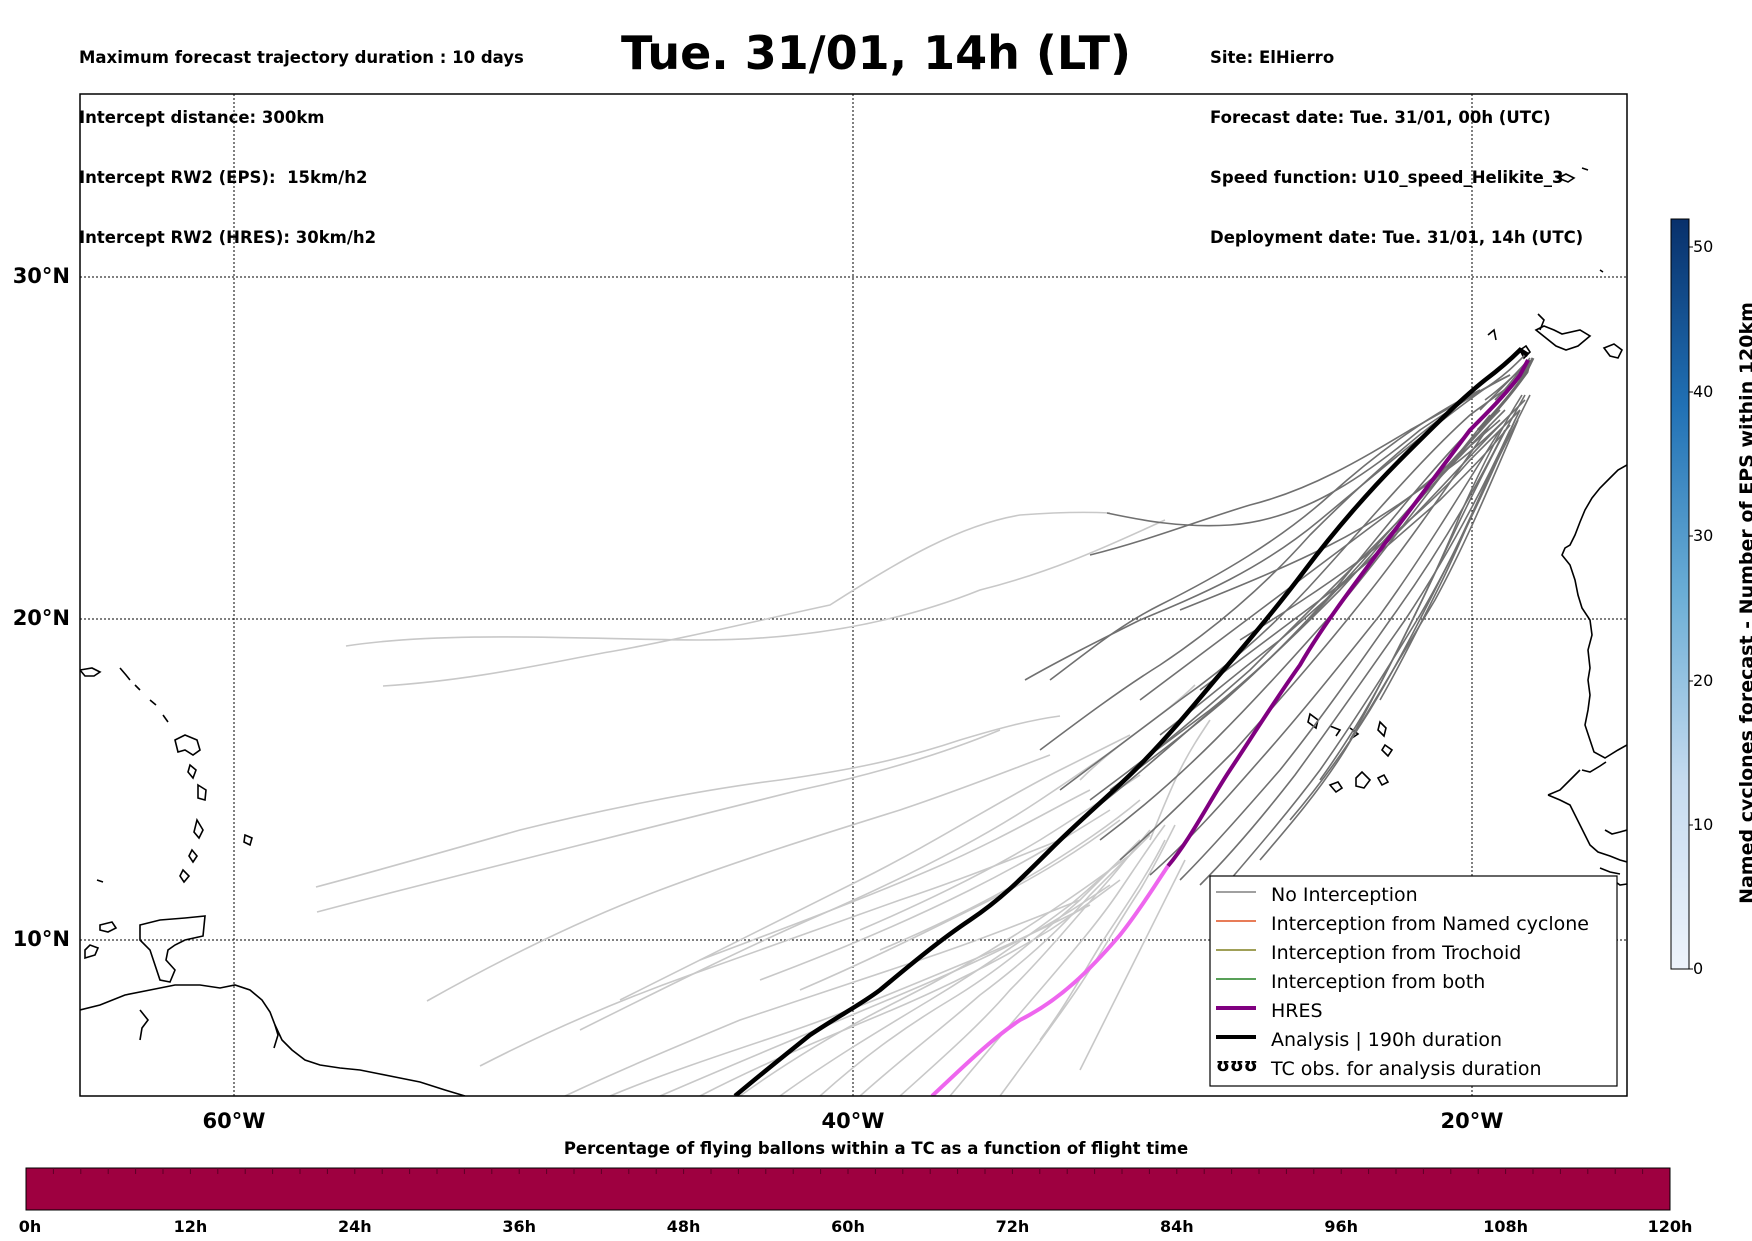 The width and height of the screenshot is (1752, 1241). I want to click on tc-symbol-icon: ʊʊʊ, so click(1237, 1065).